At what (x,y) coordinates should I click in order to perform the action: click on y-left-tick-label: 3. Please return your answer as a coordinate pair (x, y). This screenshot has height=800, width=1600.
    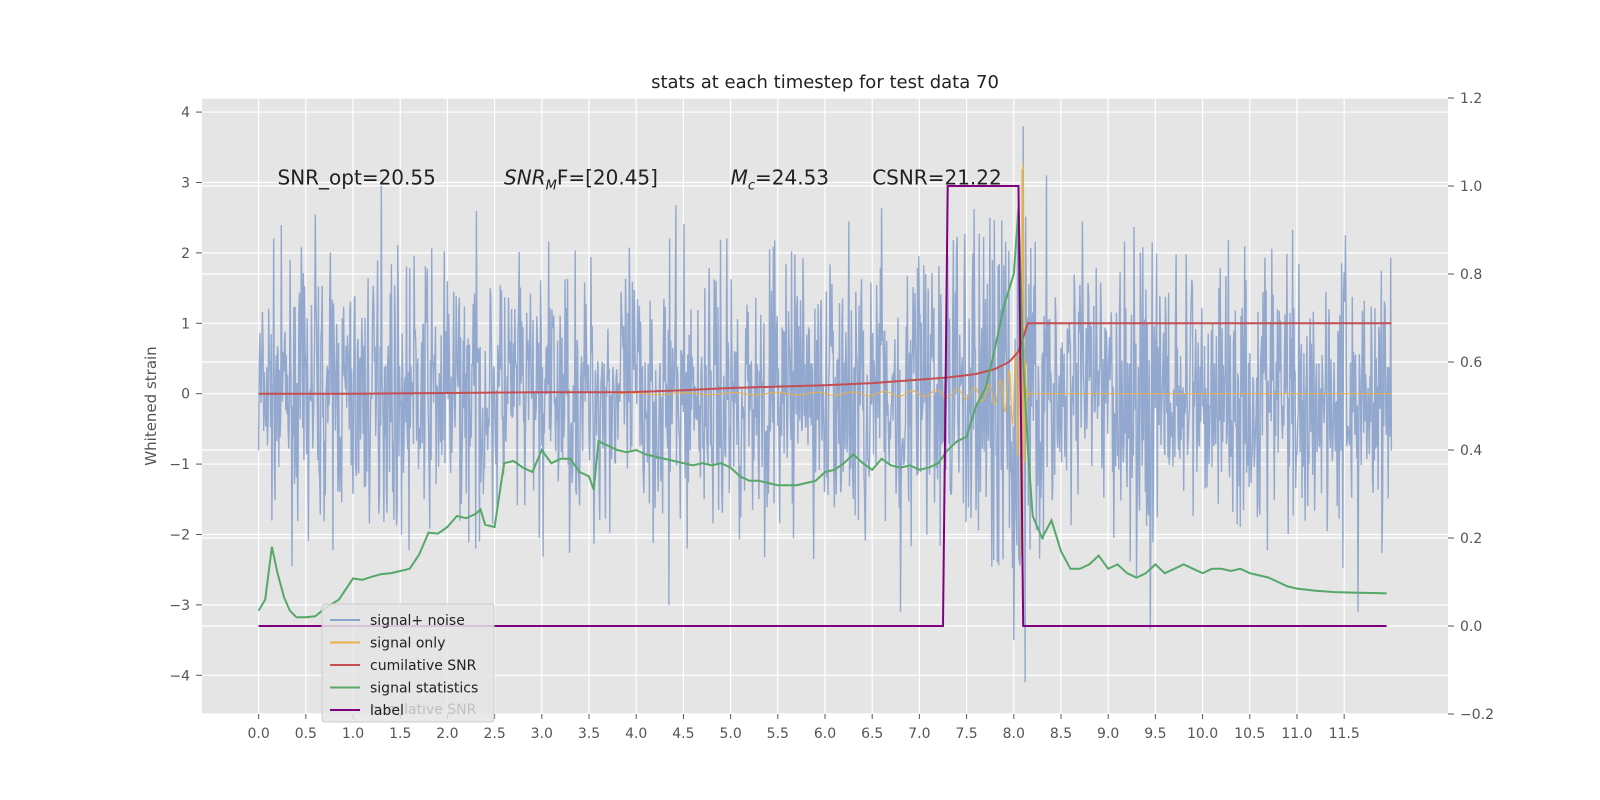
    Looking at the image, I should click on (185, 183).